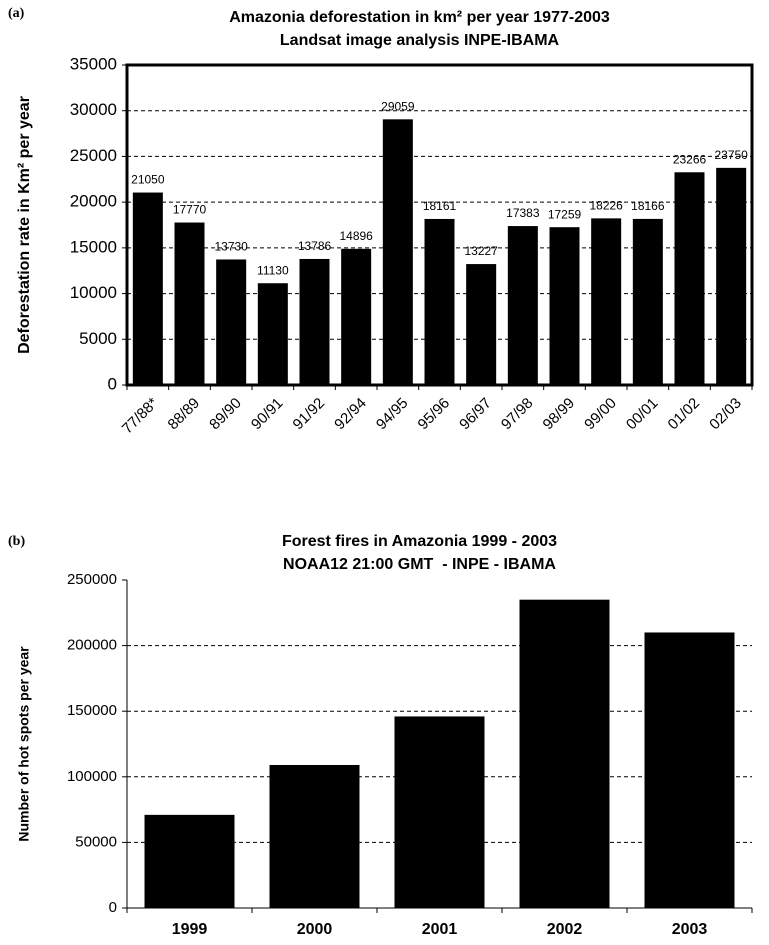 This screenshot has width=769, height=945. I want to click on chart-title: Forest fires in Amazonia 1999 - 2003, so click(419, 541).